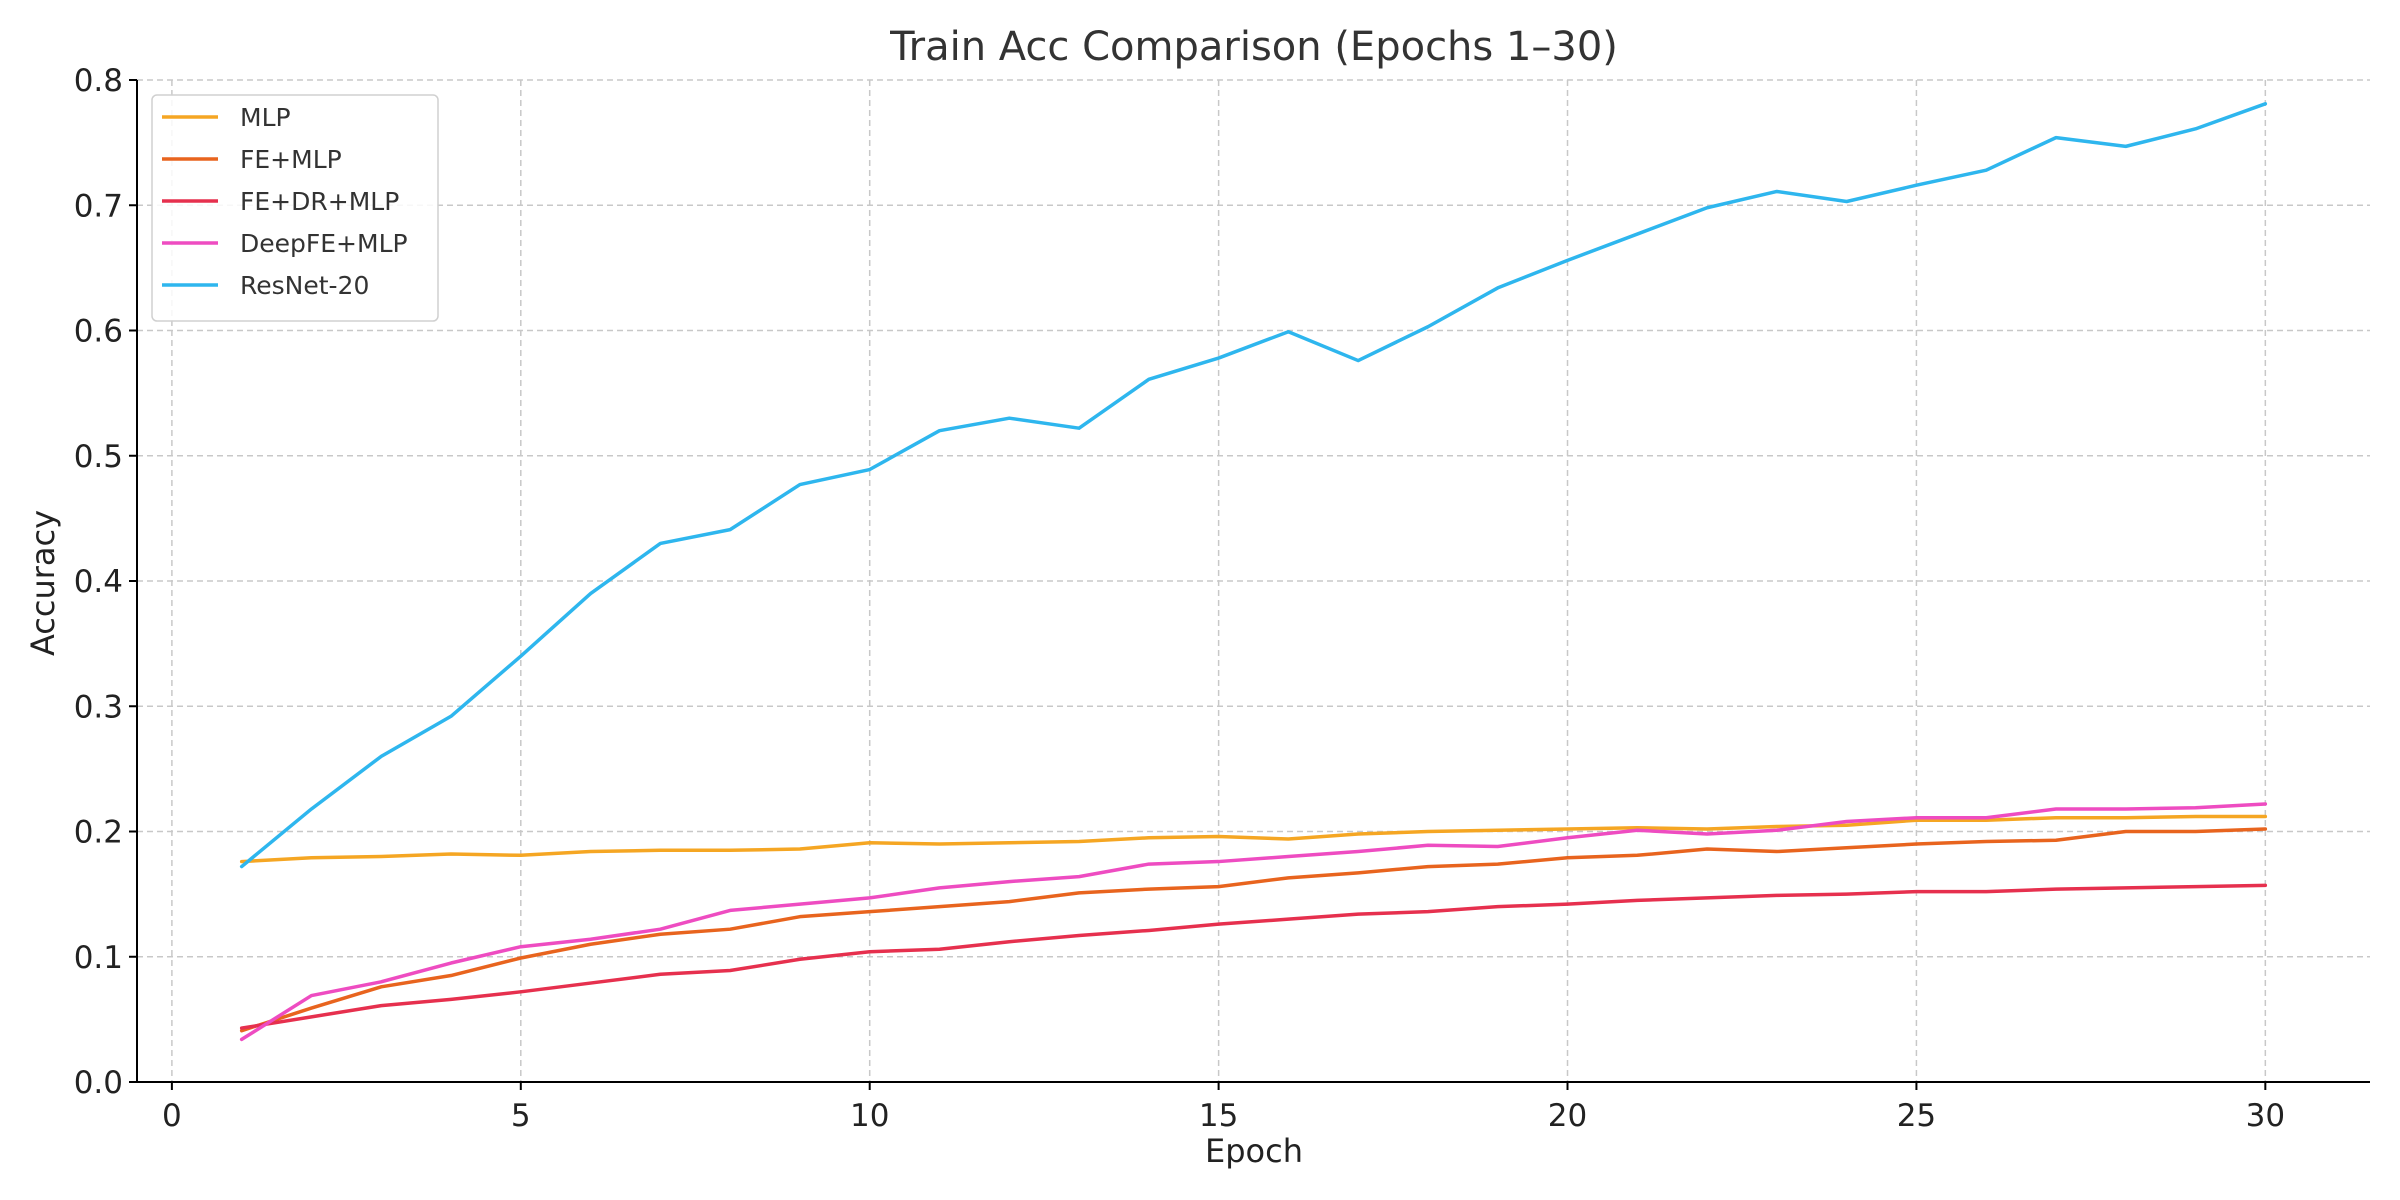 This screenshot has width=2400, height=1200. Describe the element at coordinates (98, 582) in the screenshot. I see `y-tick-label: 0.4` at that location.